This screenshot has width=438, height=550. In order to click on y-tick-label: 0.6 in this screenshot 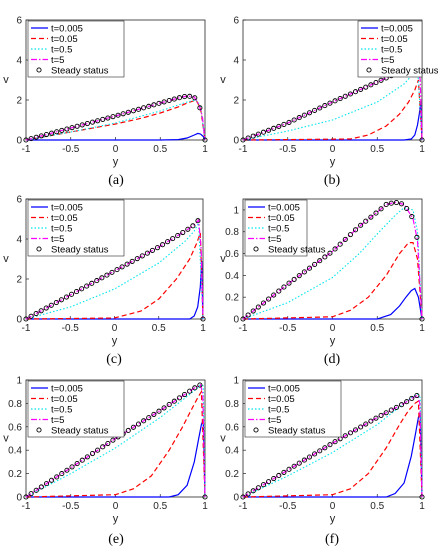, I will do `click(232, 427)`.